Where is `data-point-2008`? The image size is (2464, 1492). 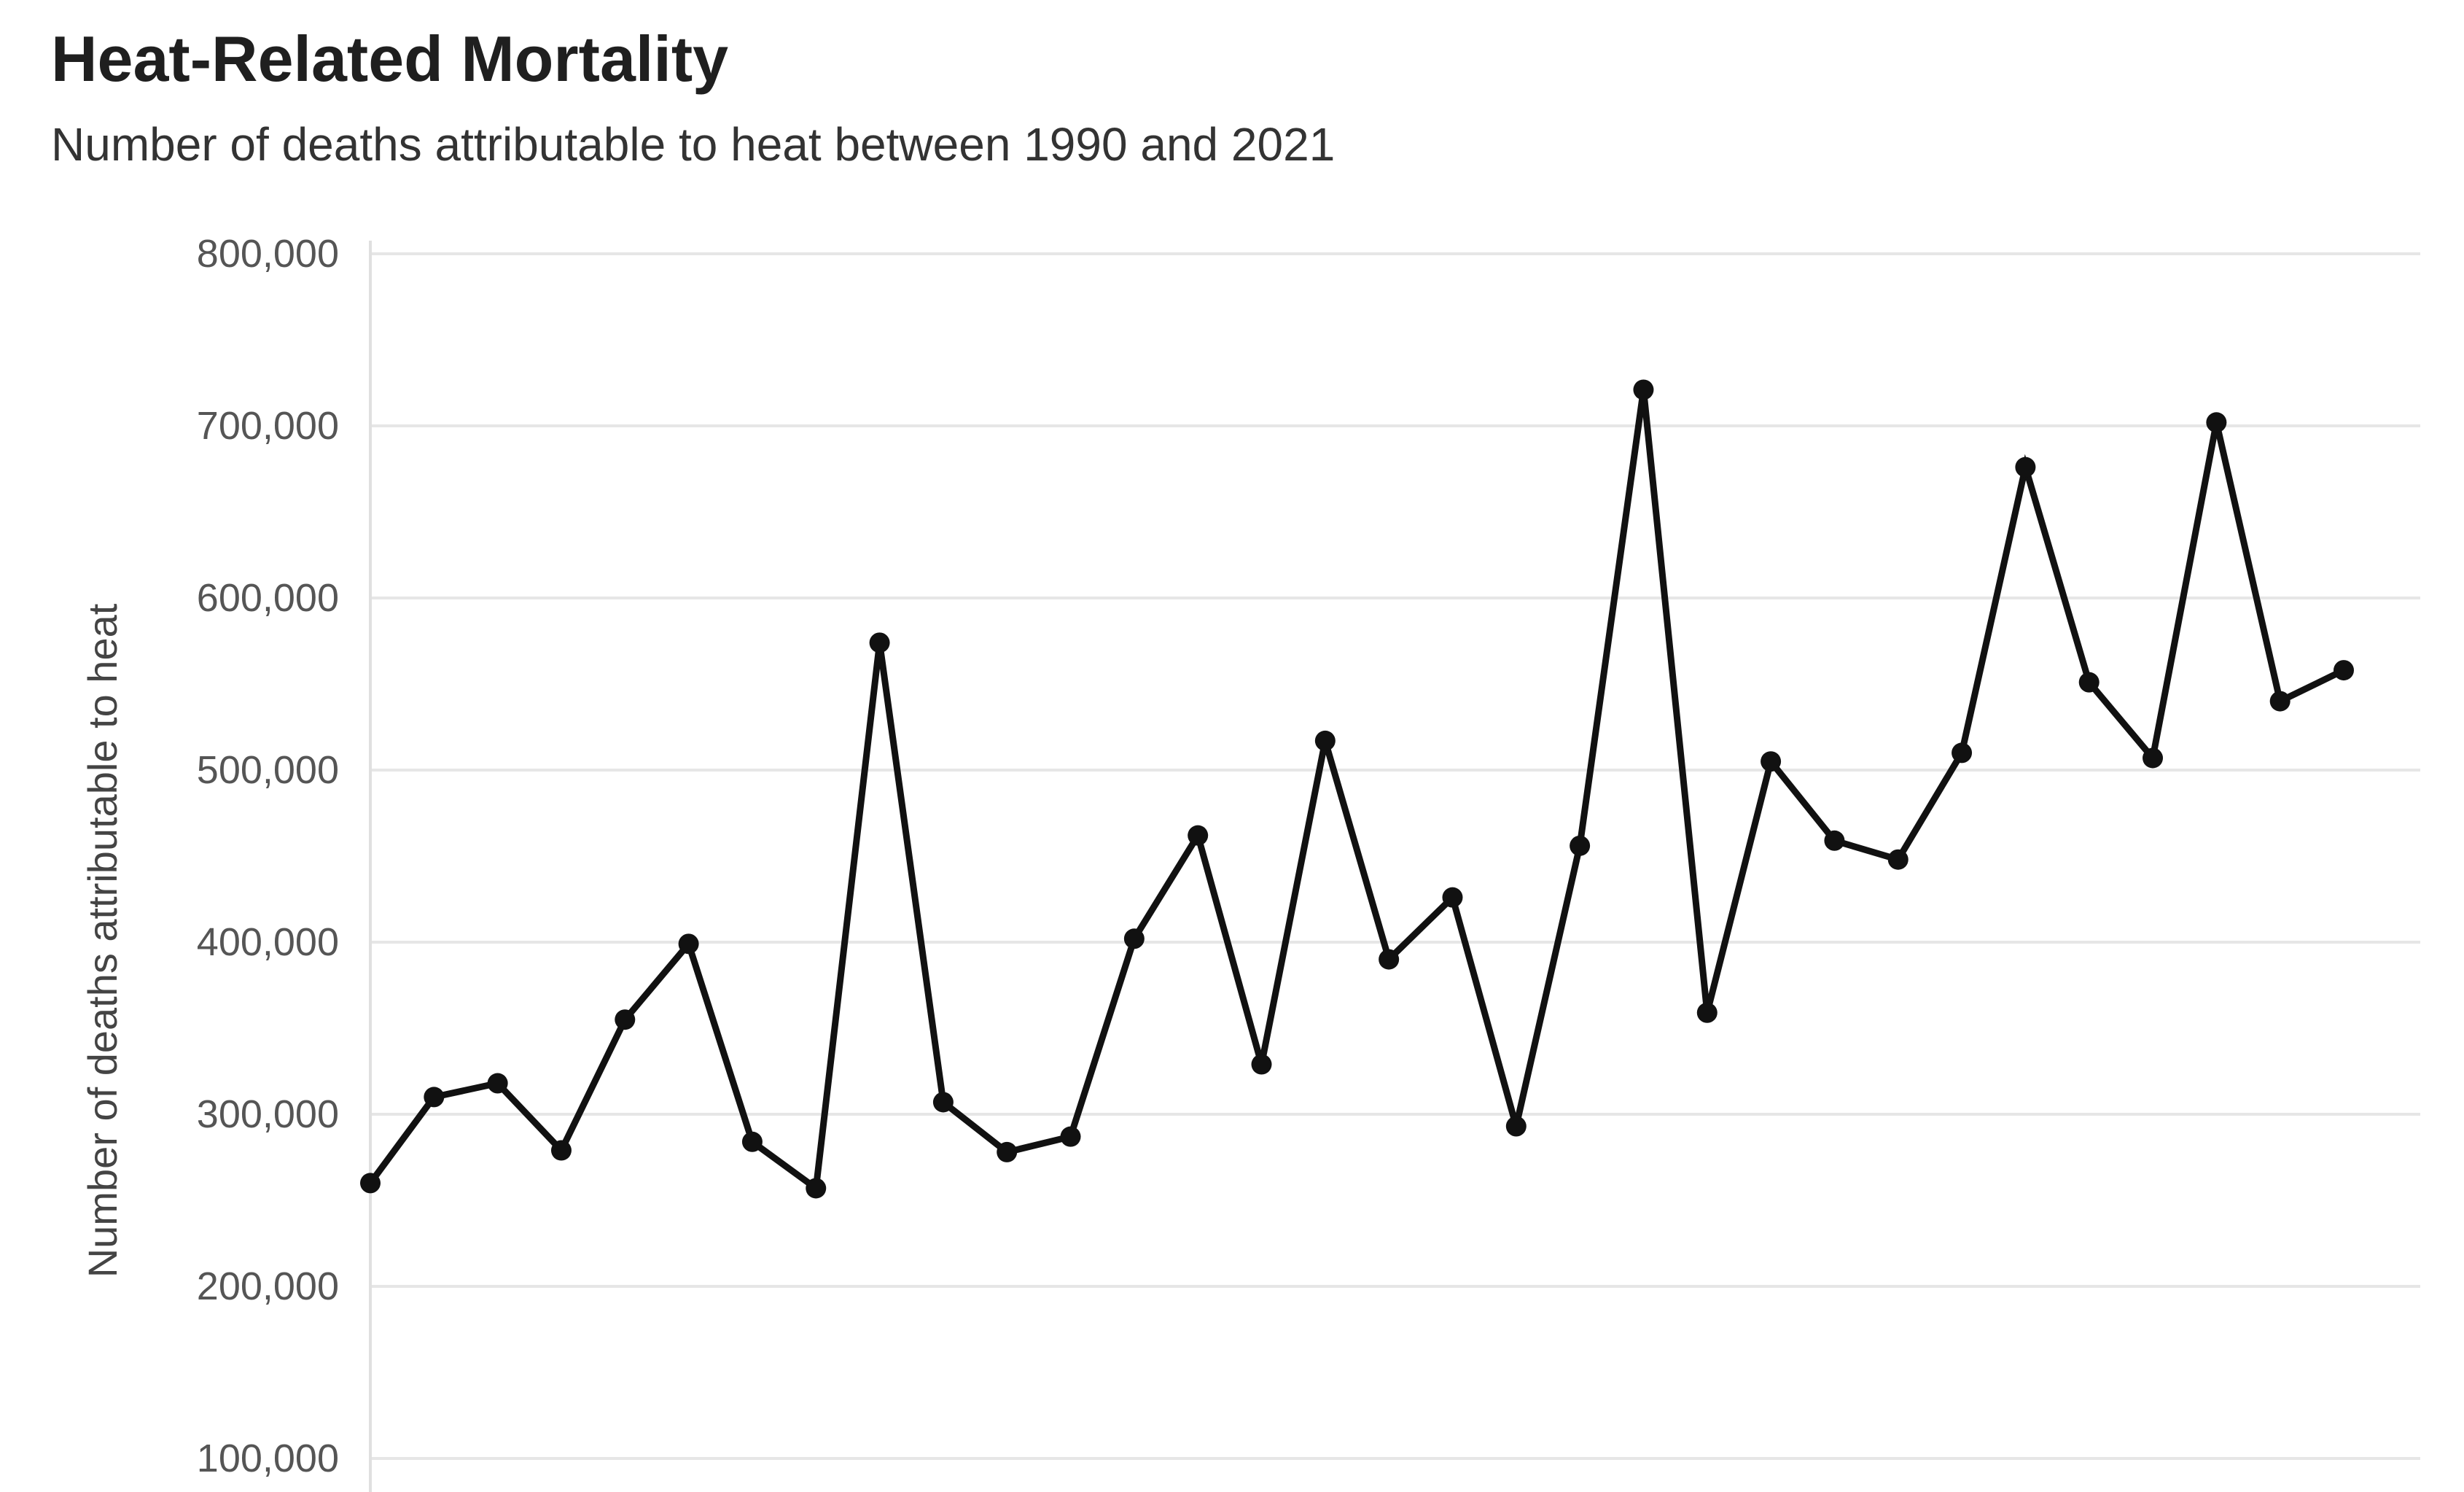 data-point-2008 is located at coordinates (1516, 1126).